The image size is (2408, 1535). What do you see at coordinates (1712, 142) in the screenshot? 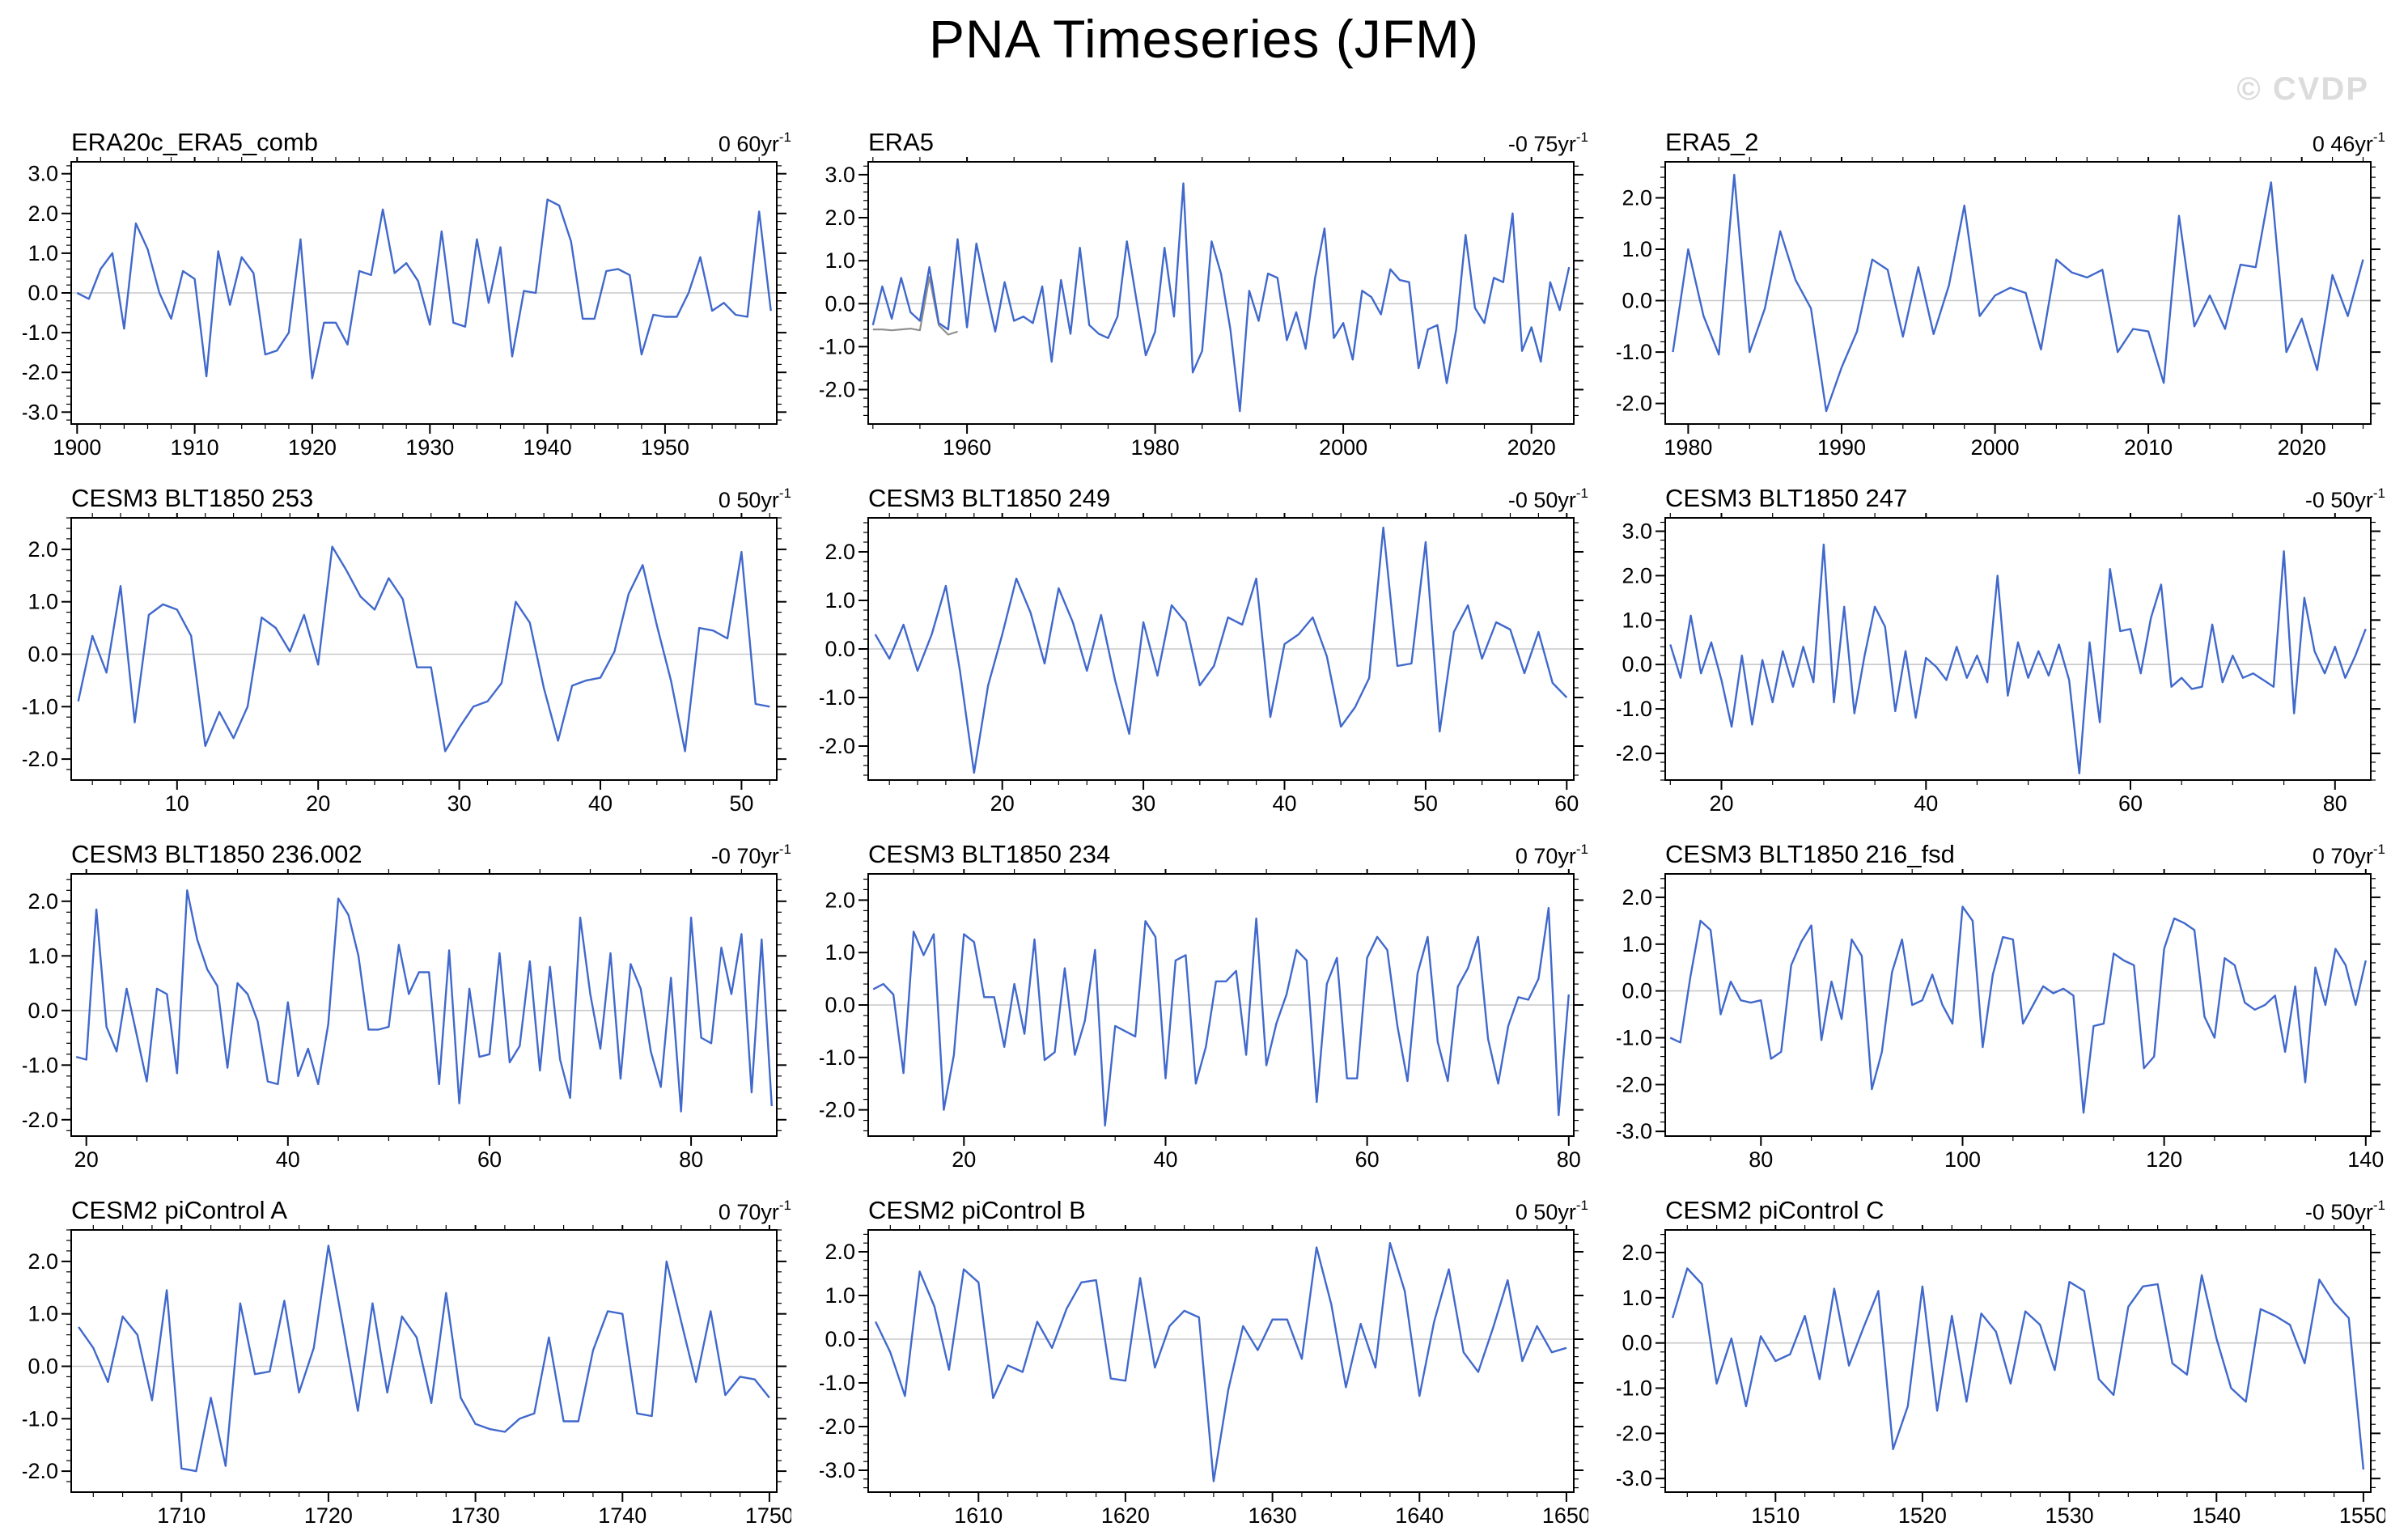
I see `panel-title: ERA5_2` at bounding box center [1712, 142].